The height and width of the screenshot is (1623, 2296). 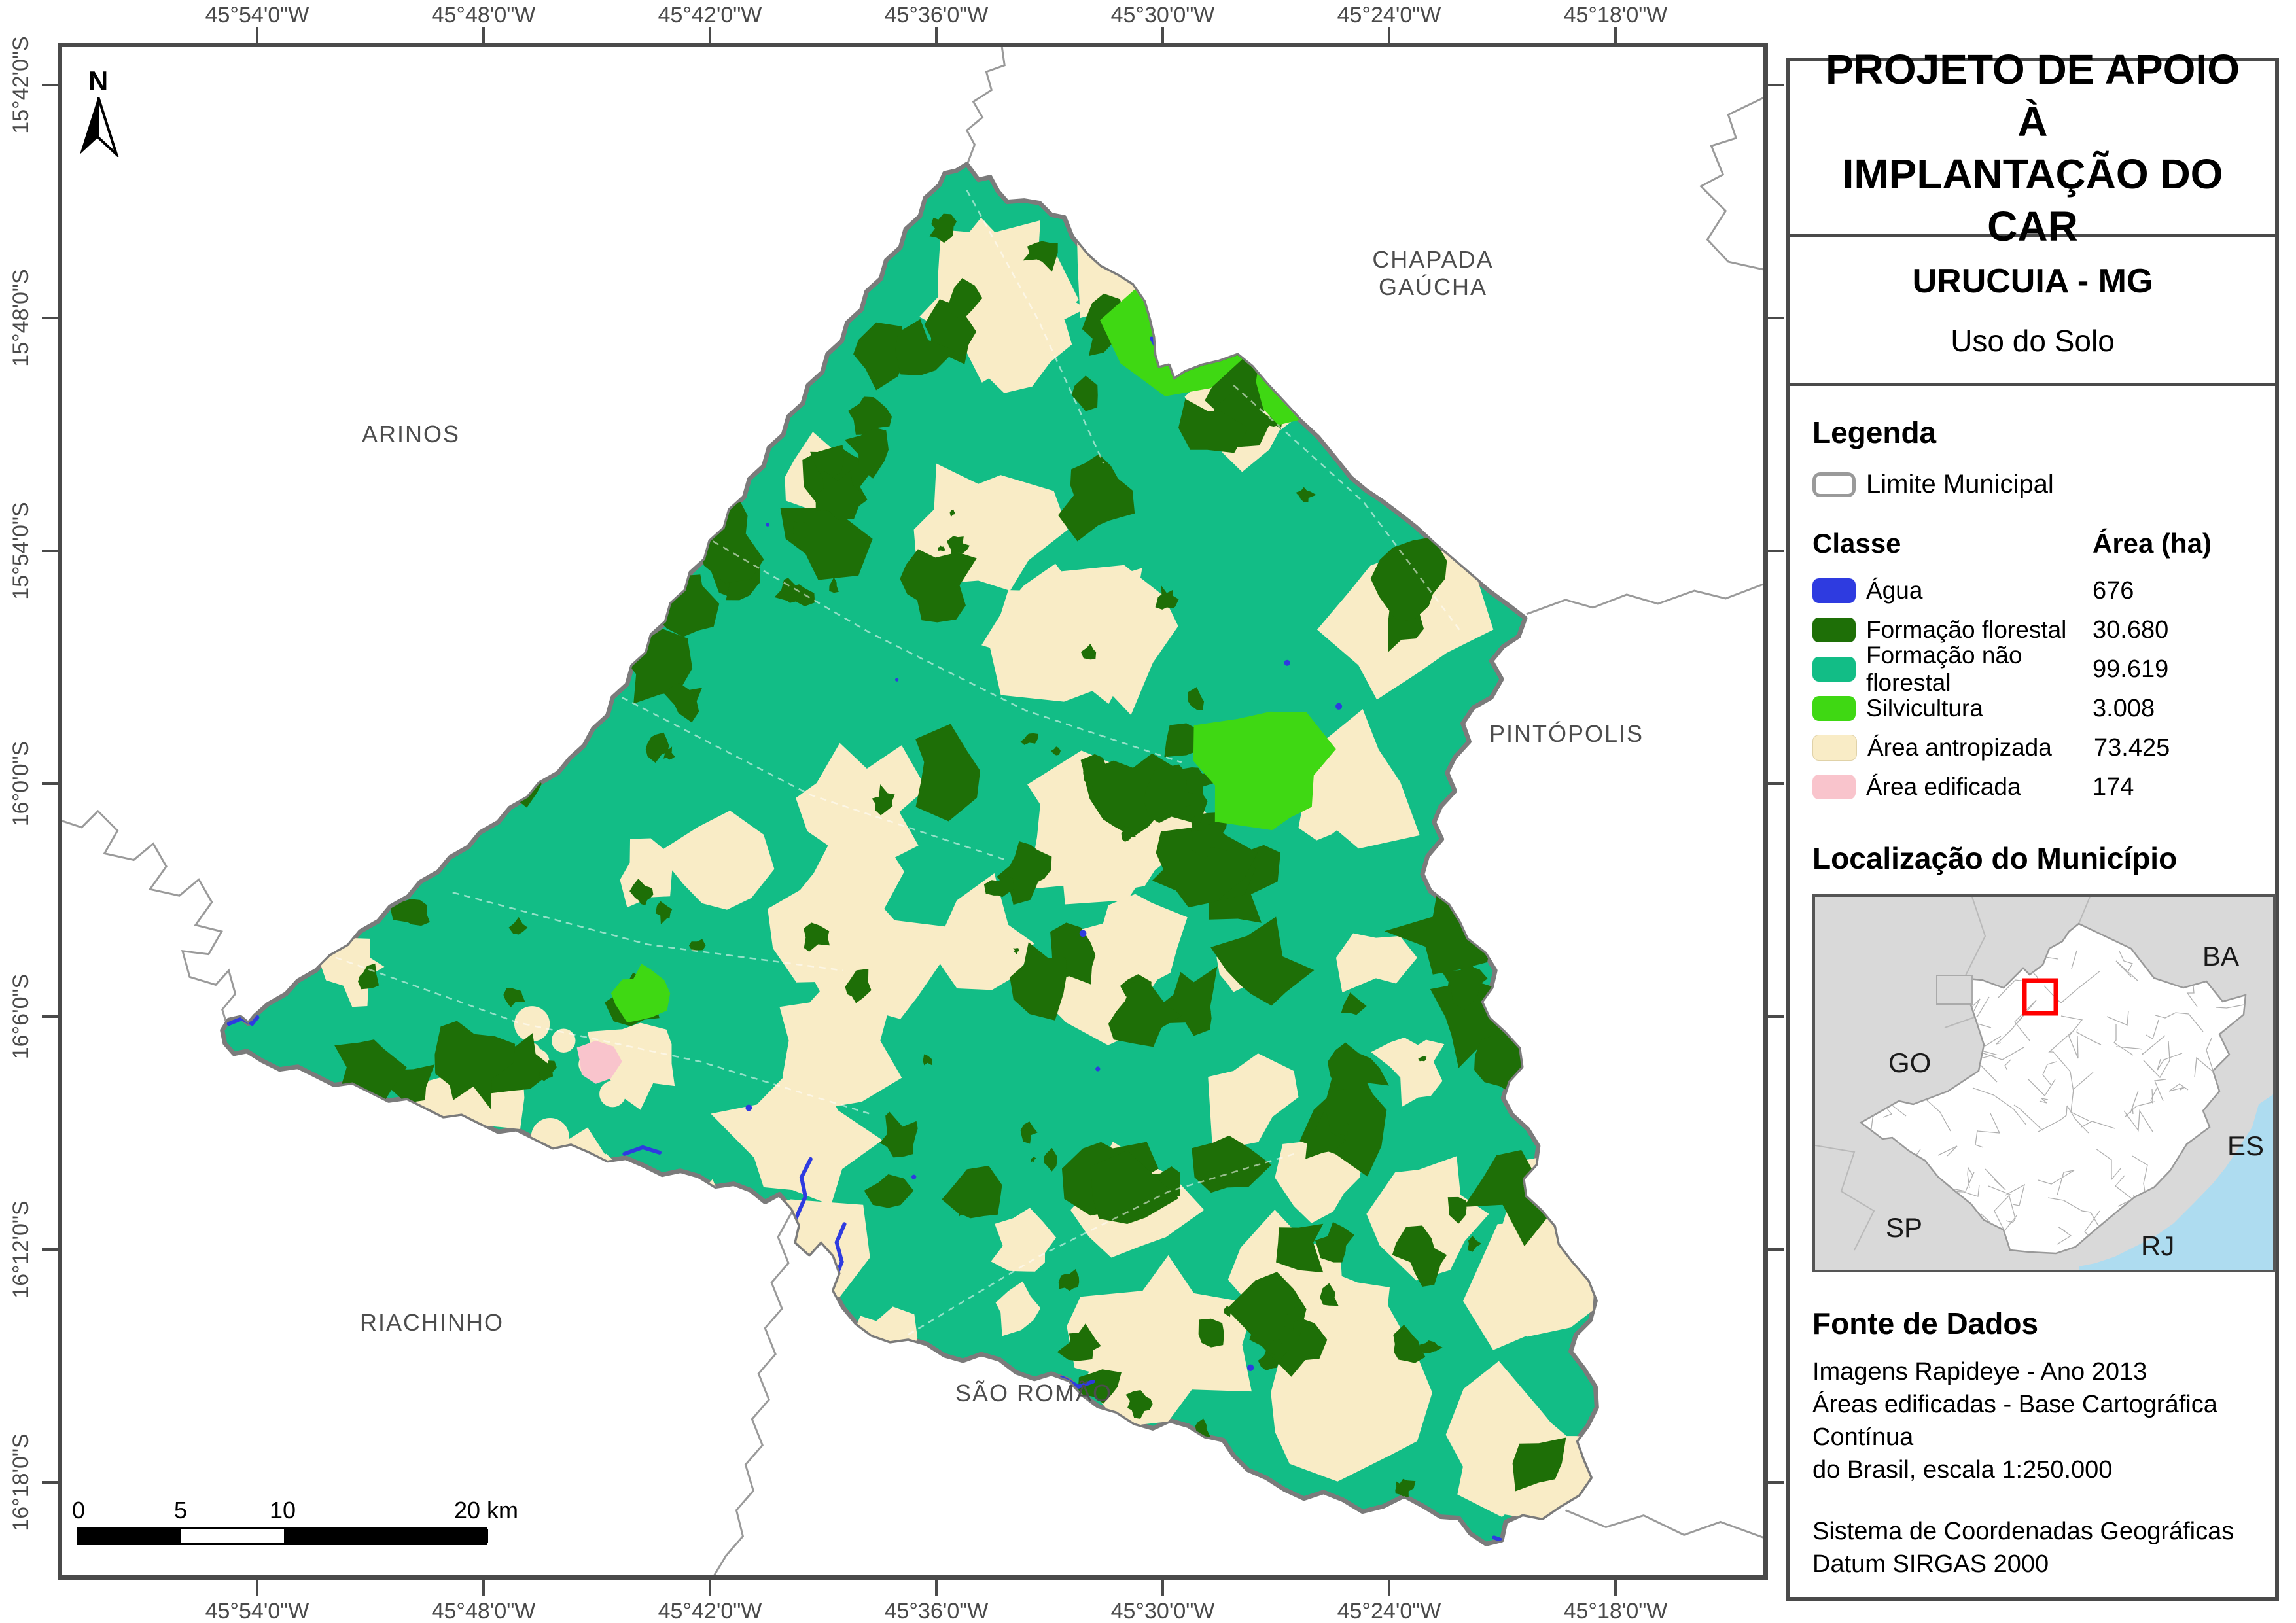 What do you see at coordinates (1967, 630) in the screenshot?
I see `formacao-florestal-label: Formação florestal` at bounding box center [1967, 630].